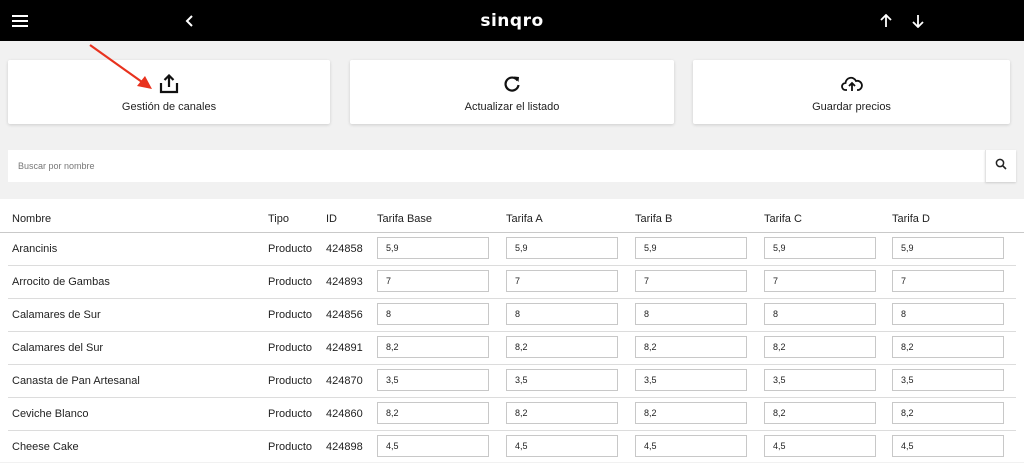  I want to click on search-button, so click(1000, 166).